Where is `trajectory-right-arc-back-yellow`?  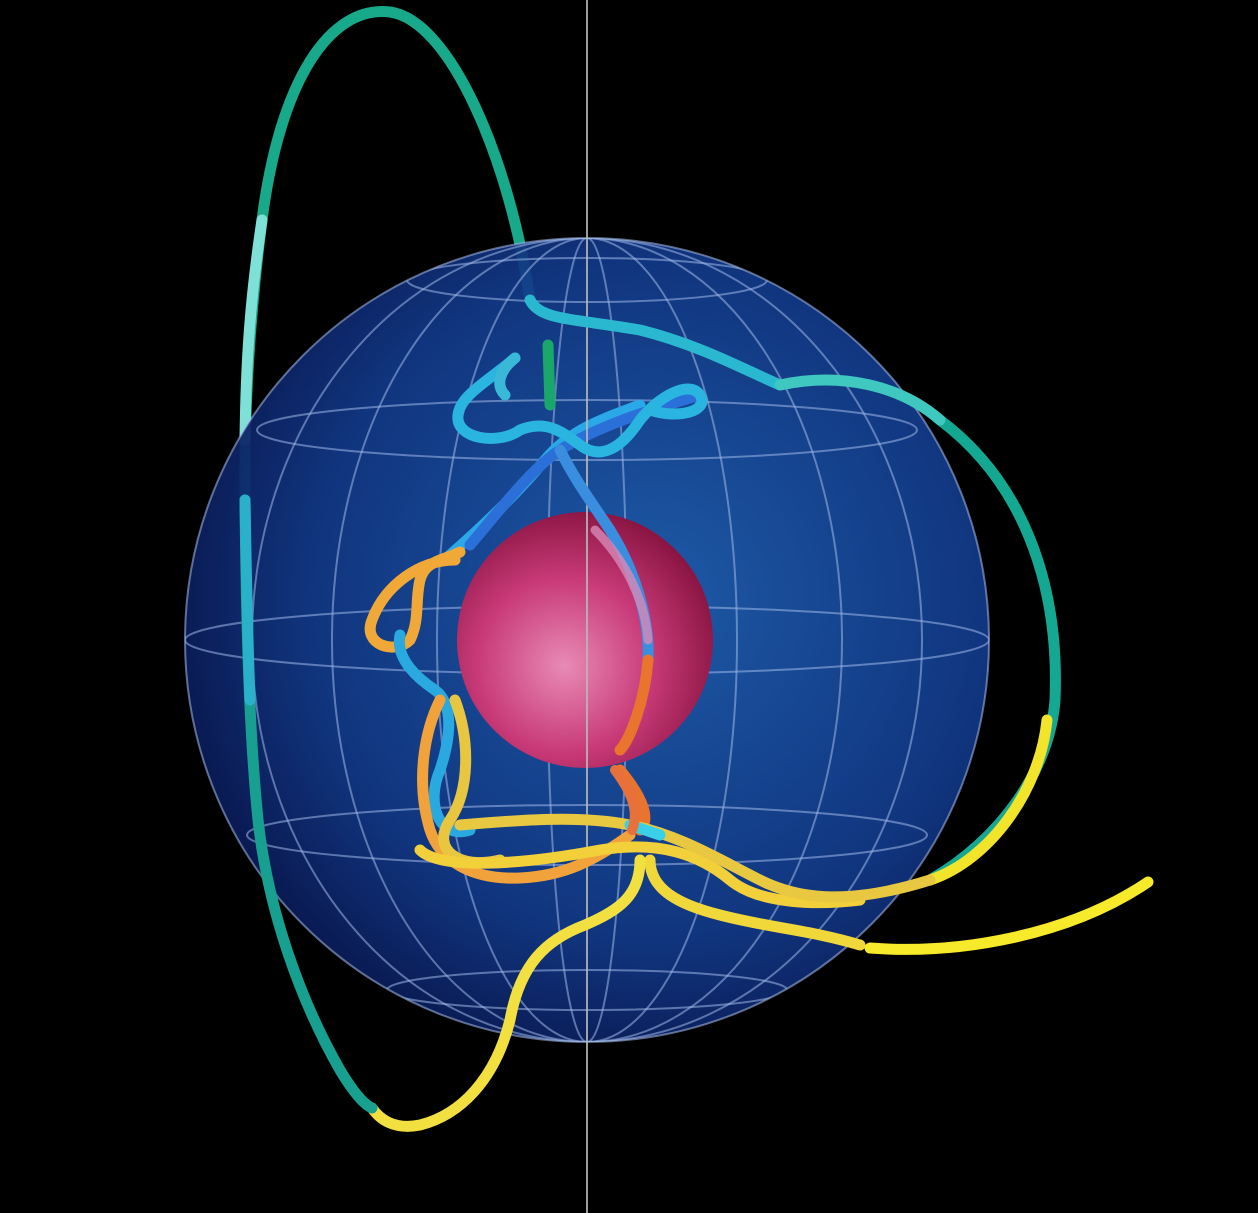 trajectory-right-arc-back-yellow is located at coordinates (988, 800).